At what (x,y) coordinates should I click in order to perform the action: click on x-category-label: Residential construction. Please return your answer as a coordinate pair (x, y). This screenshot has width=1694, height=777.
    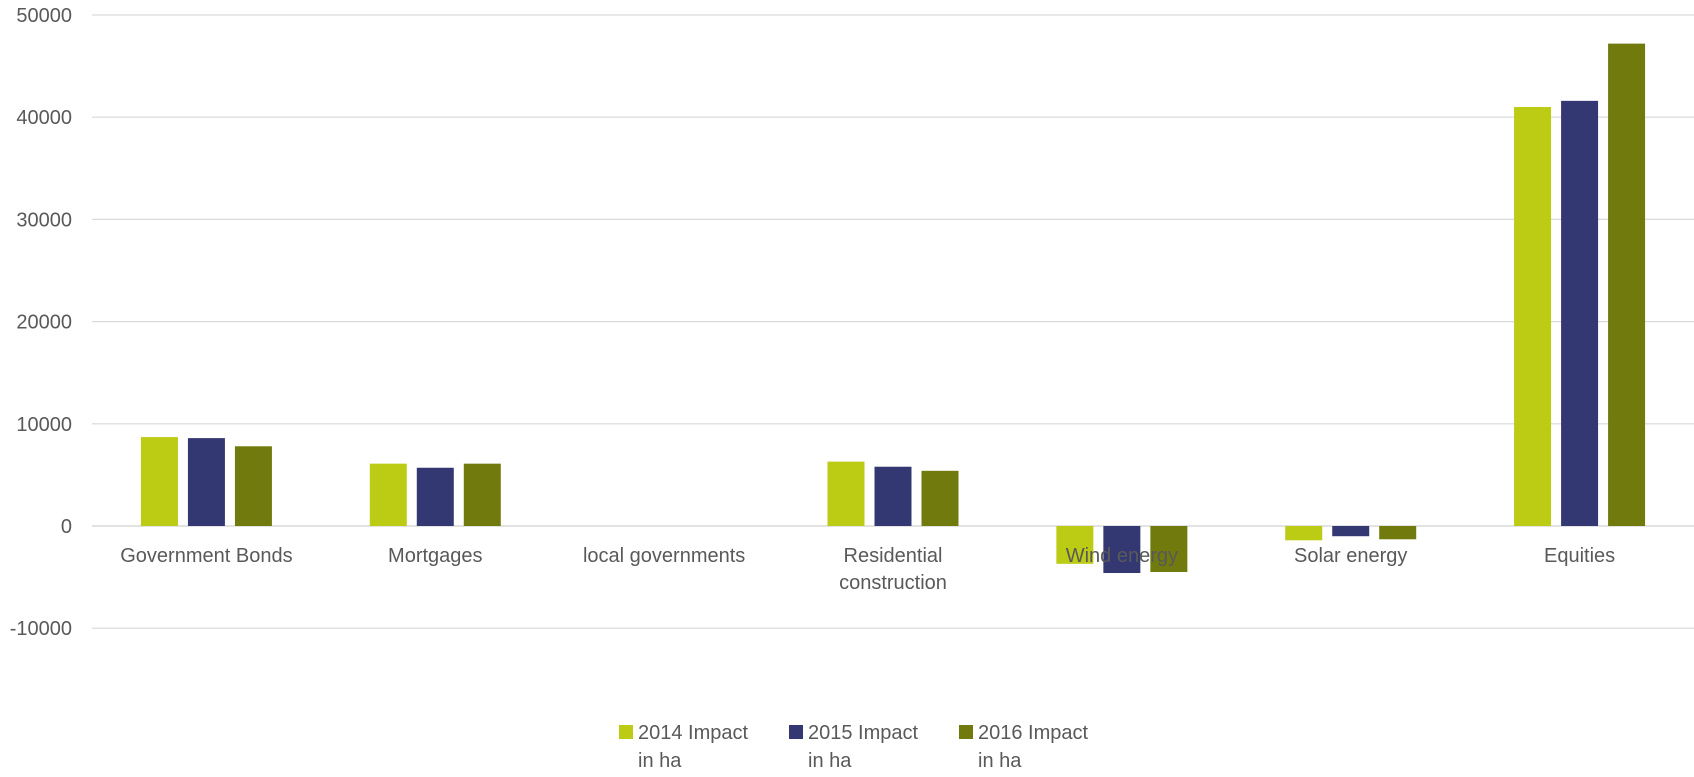
    Looking at the image, I should click on (893, 569).